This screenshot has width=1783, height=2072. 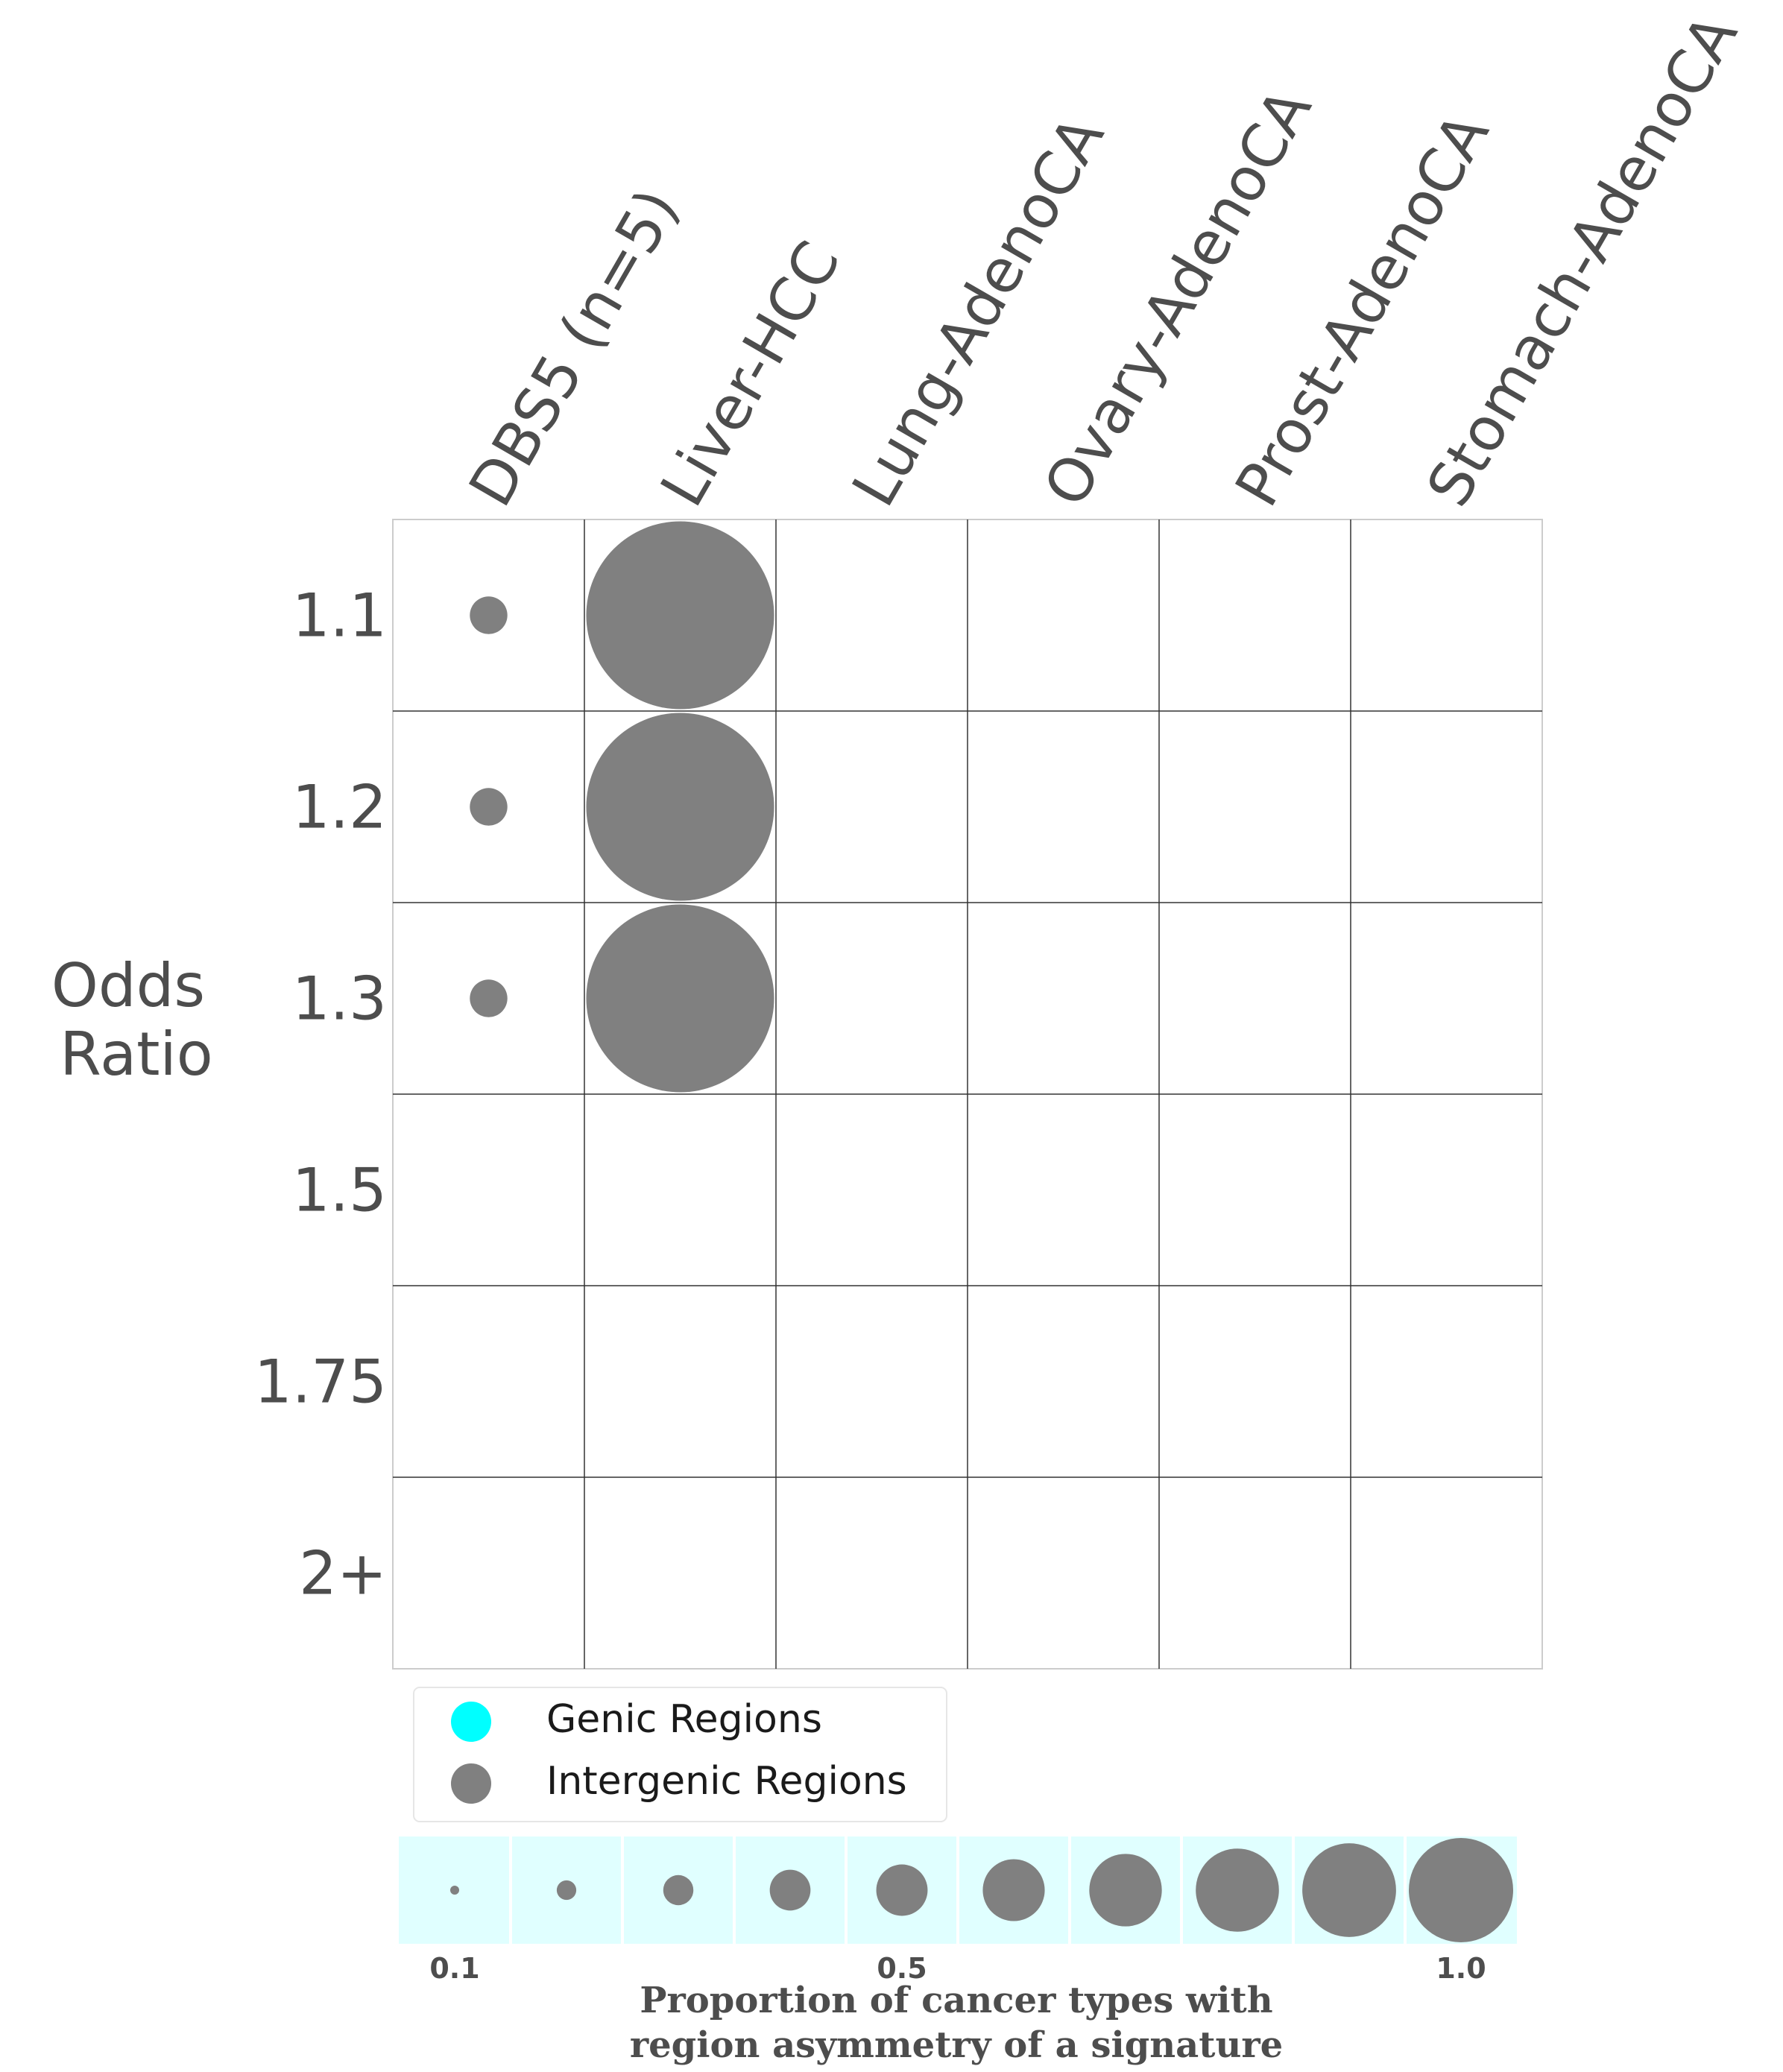 What do you see at coordinates (684, 1719) in the screenshot?
I see `legend-label-genic: Genic Regions` at bounding box center [684, 1719].